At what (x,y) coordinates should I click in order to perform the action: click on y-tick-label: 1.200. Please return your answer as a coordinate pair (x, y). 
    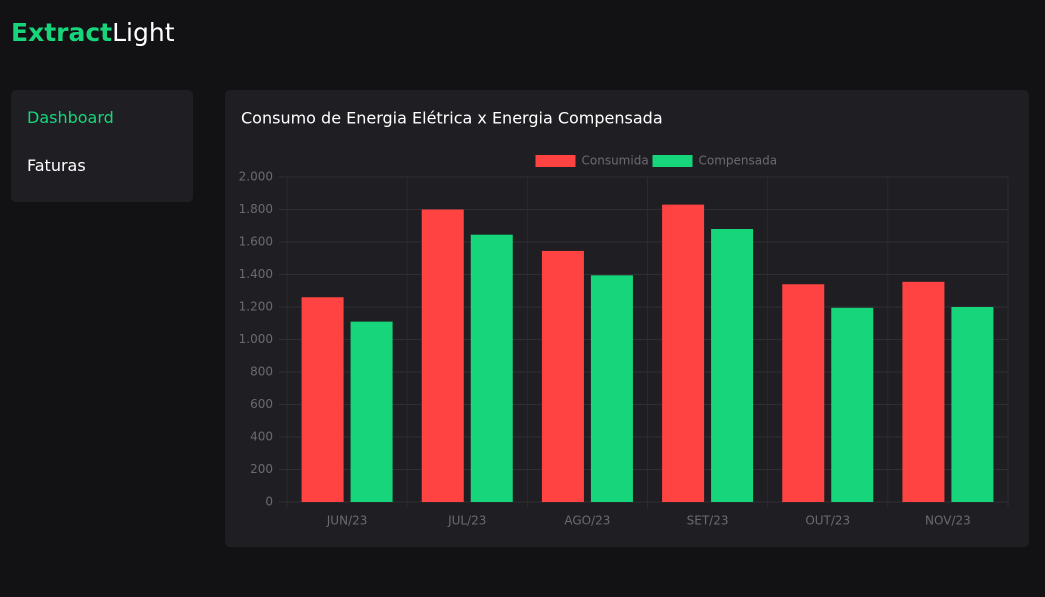
    Looking at the image, I should click on (256, 307).